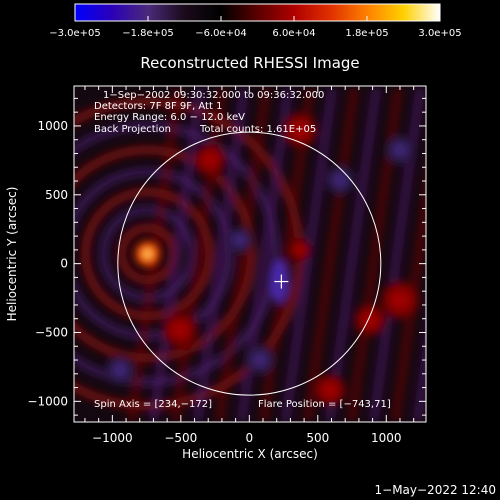 The width and height of the screenshot is (500, 500). Describe the element at coordinates (64, 264) in the screenshot. I see `y-tick-label: 0` at that location.